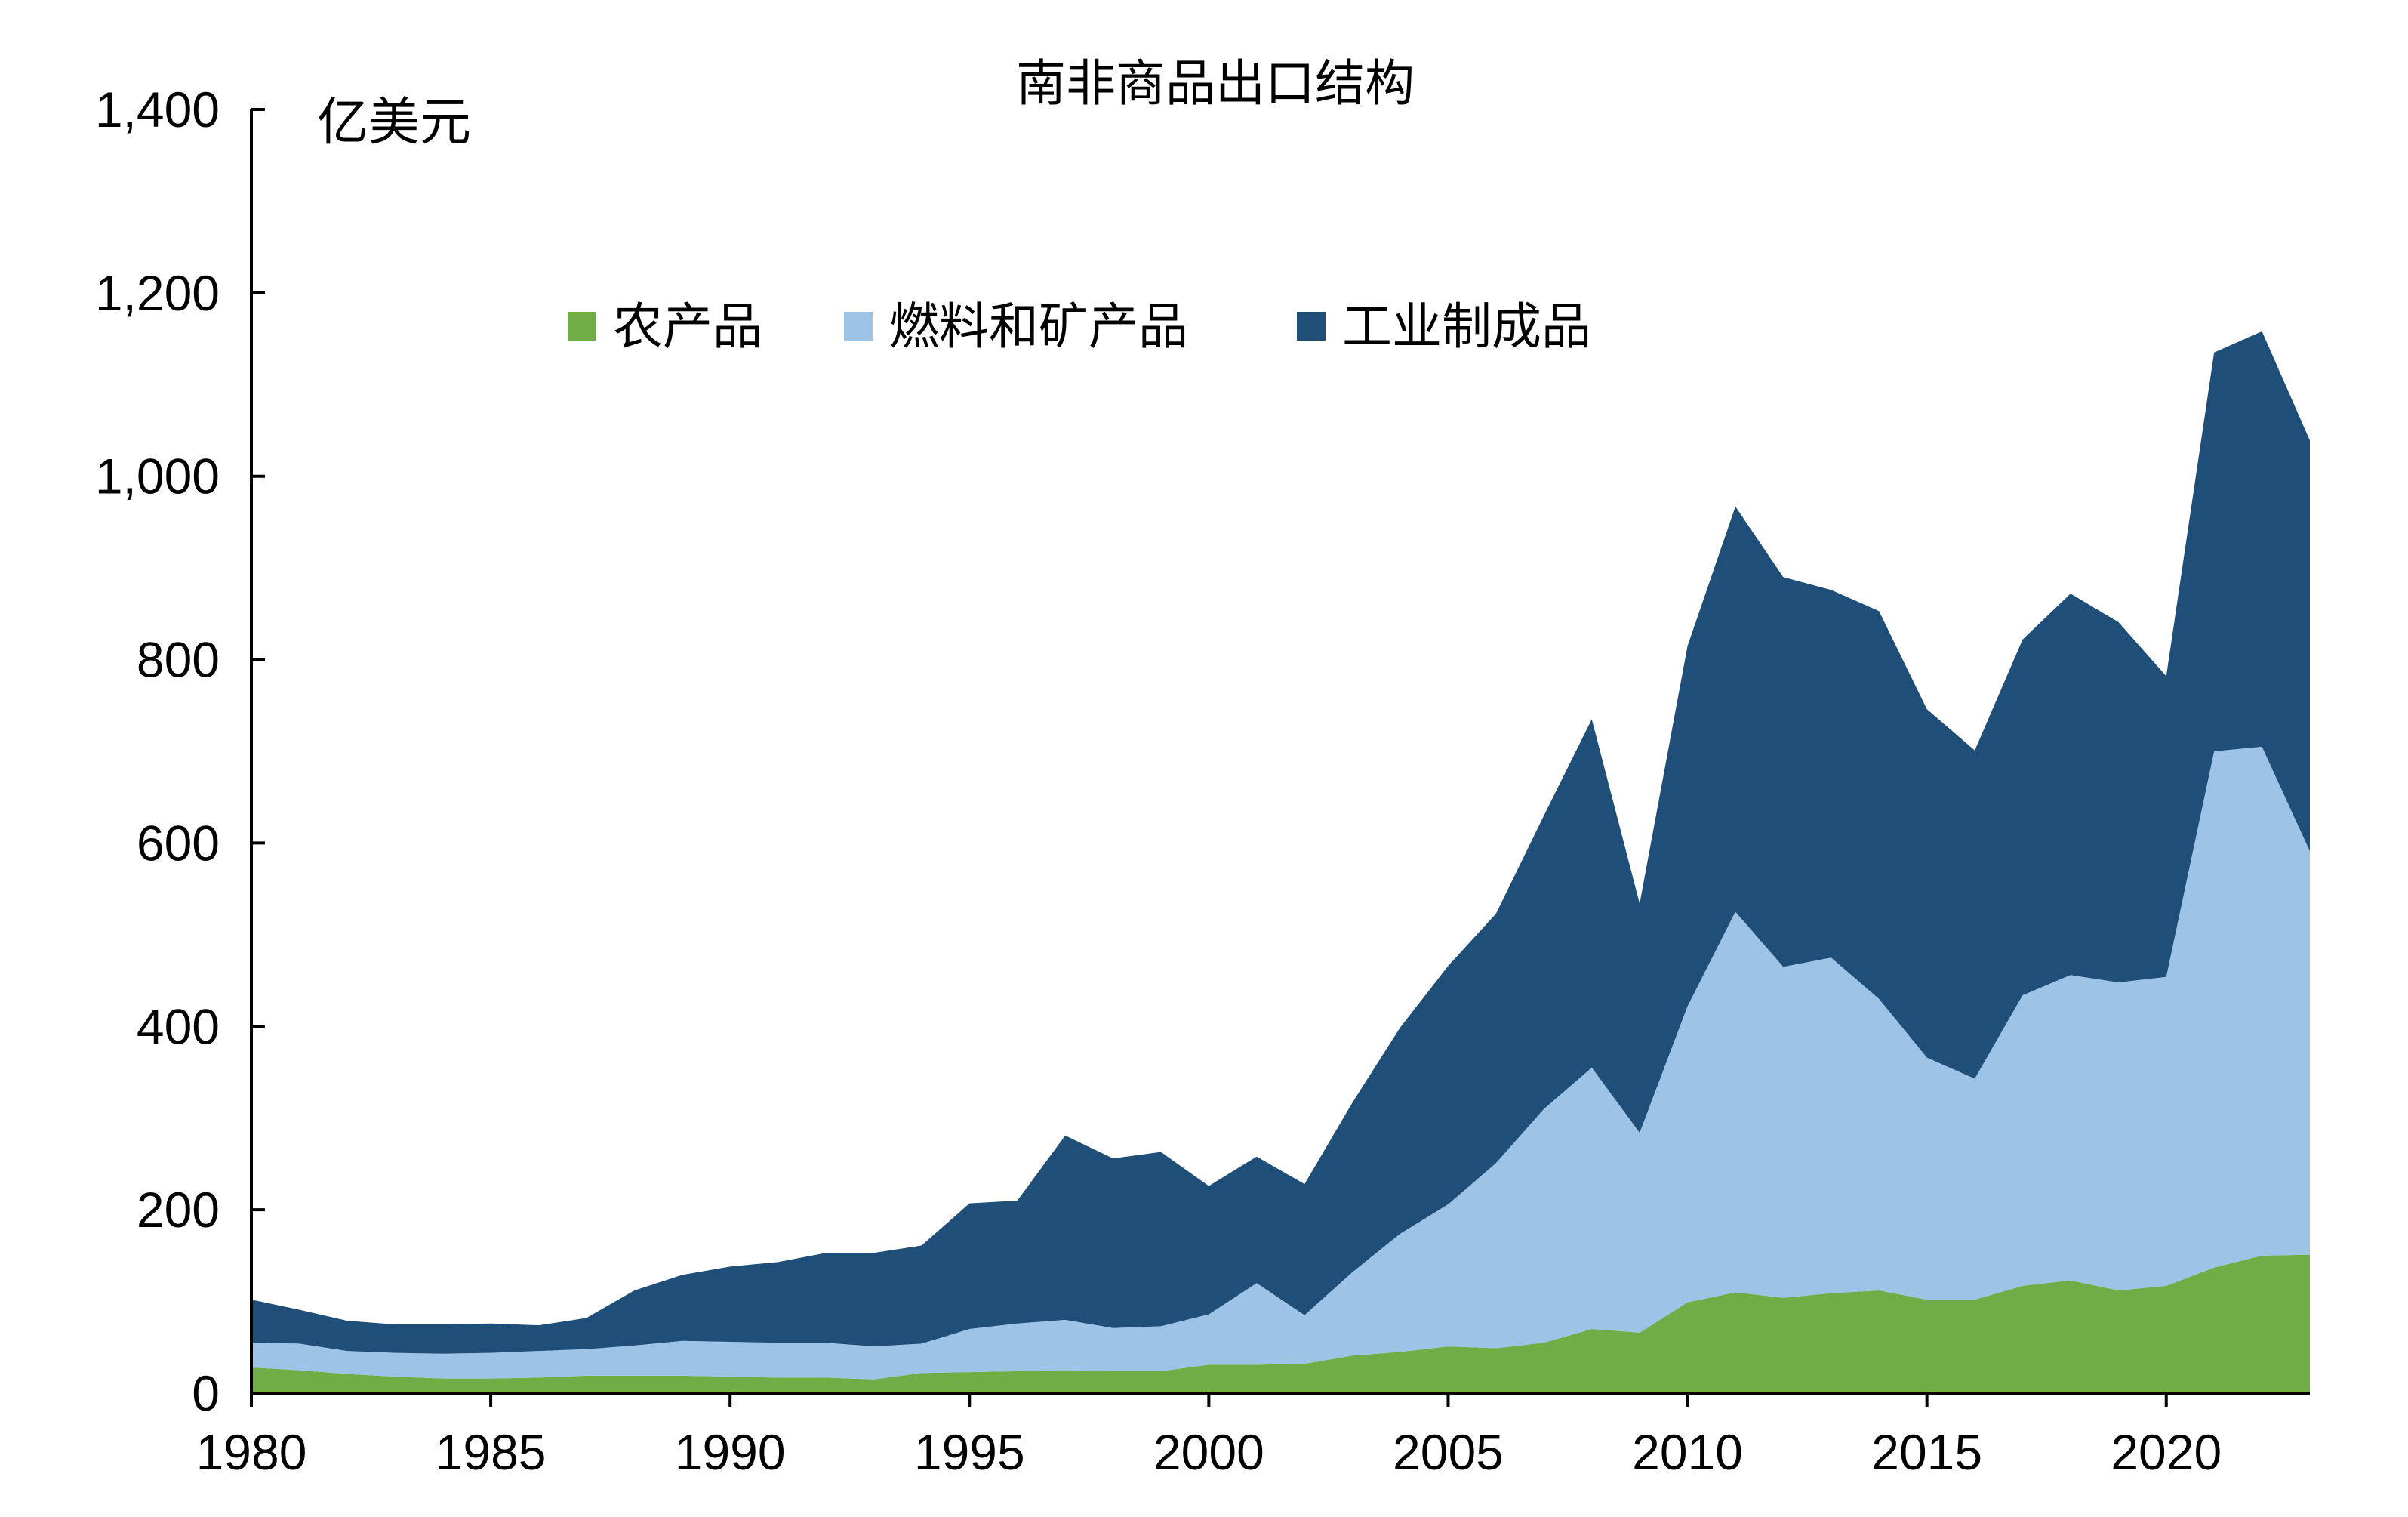 The image size is (2408, 1517). What do you see at coordinates (206, 1393) in the screenshot?
I see `y-tick-label: 0` at bounding box center [206, 1393].